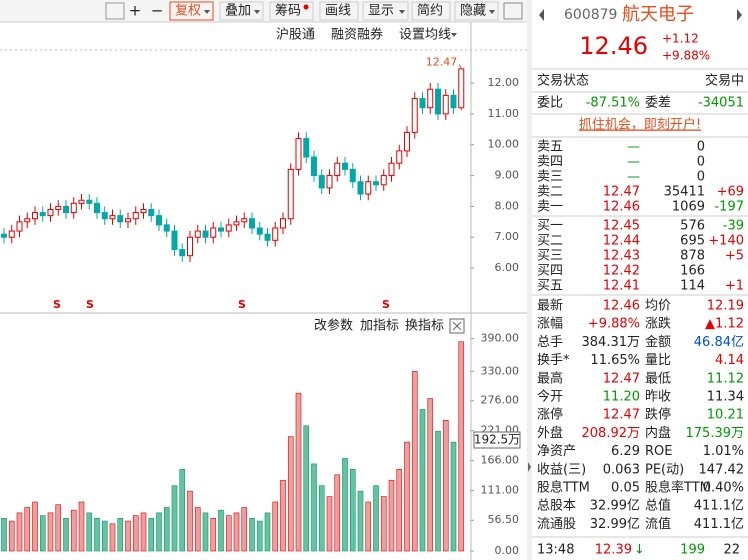 The width and height of the screenshot is (748, 560). What do you see at coordinates (615, 360) in the screenshot?
I see `stat-value: 11.65%` at bounding box center [615, 360].